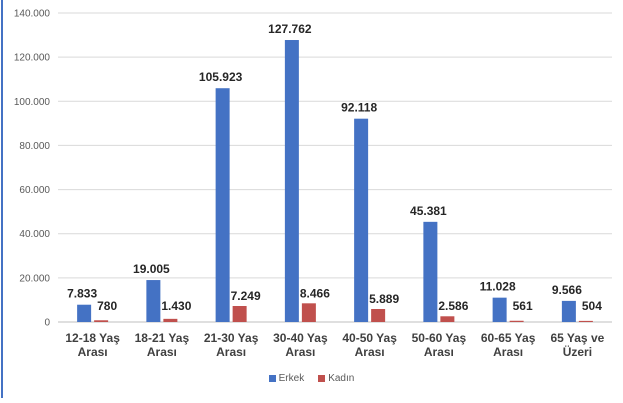 This screenshot has width=623, height=403. I want to click on x-category-label: 18-21 Yaş, so click(162, 338).